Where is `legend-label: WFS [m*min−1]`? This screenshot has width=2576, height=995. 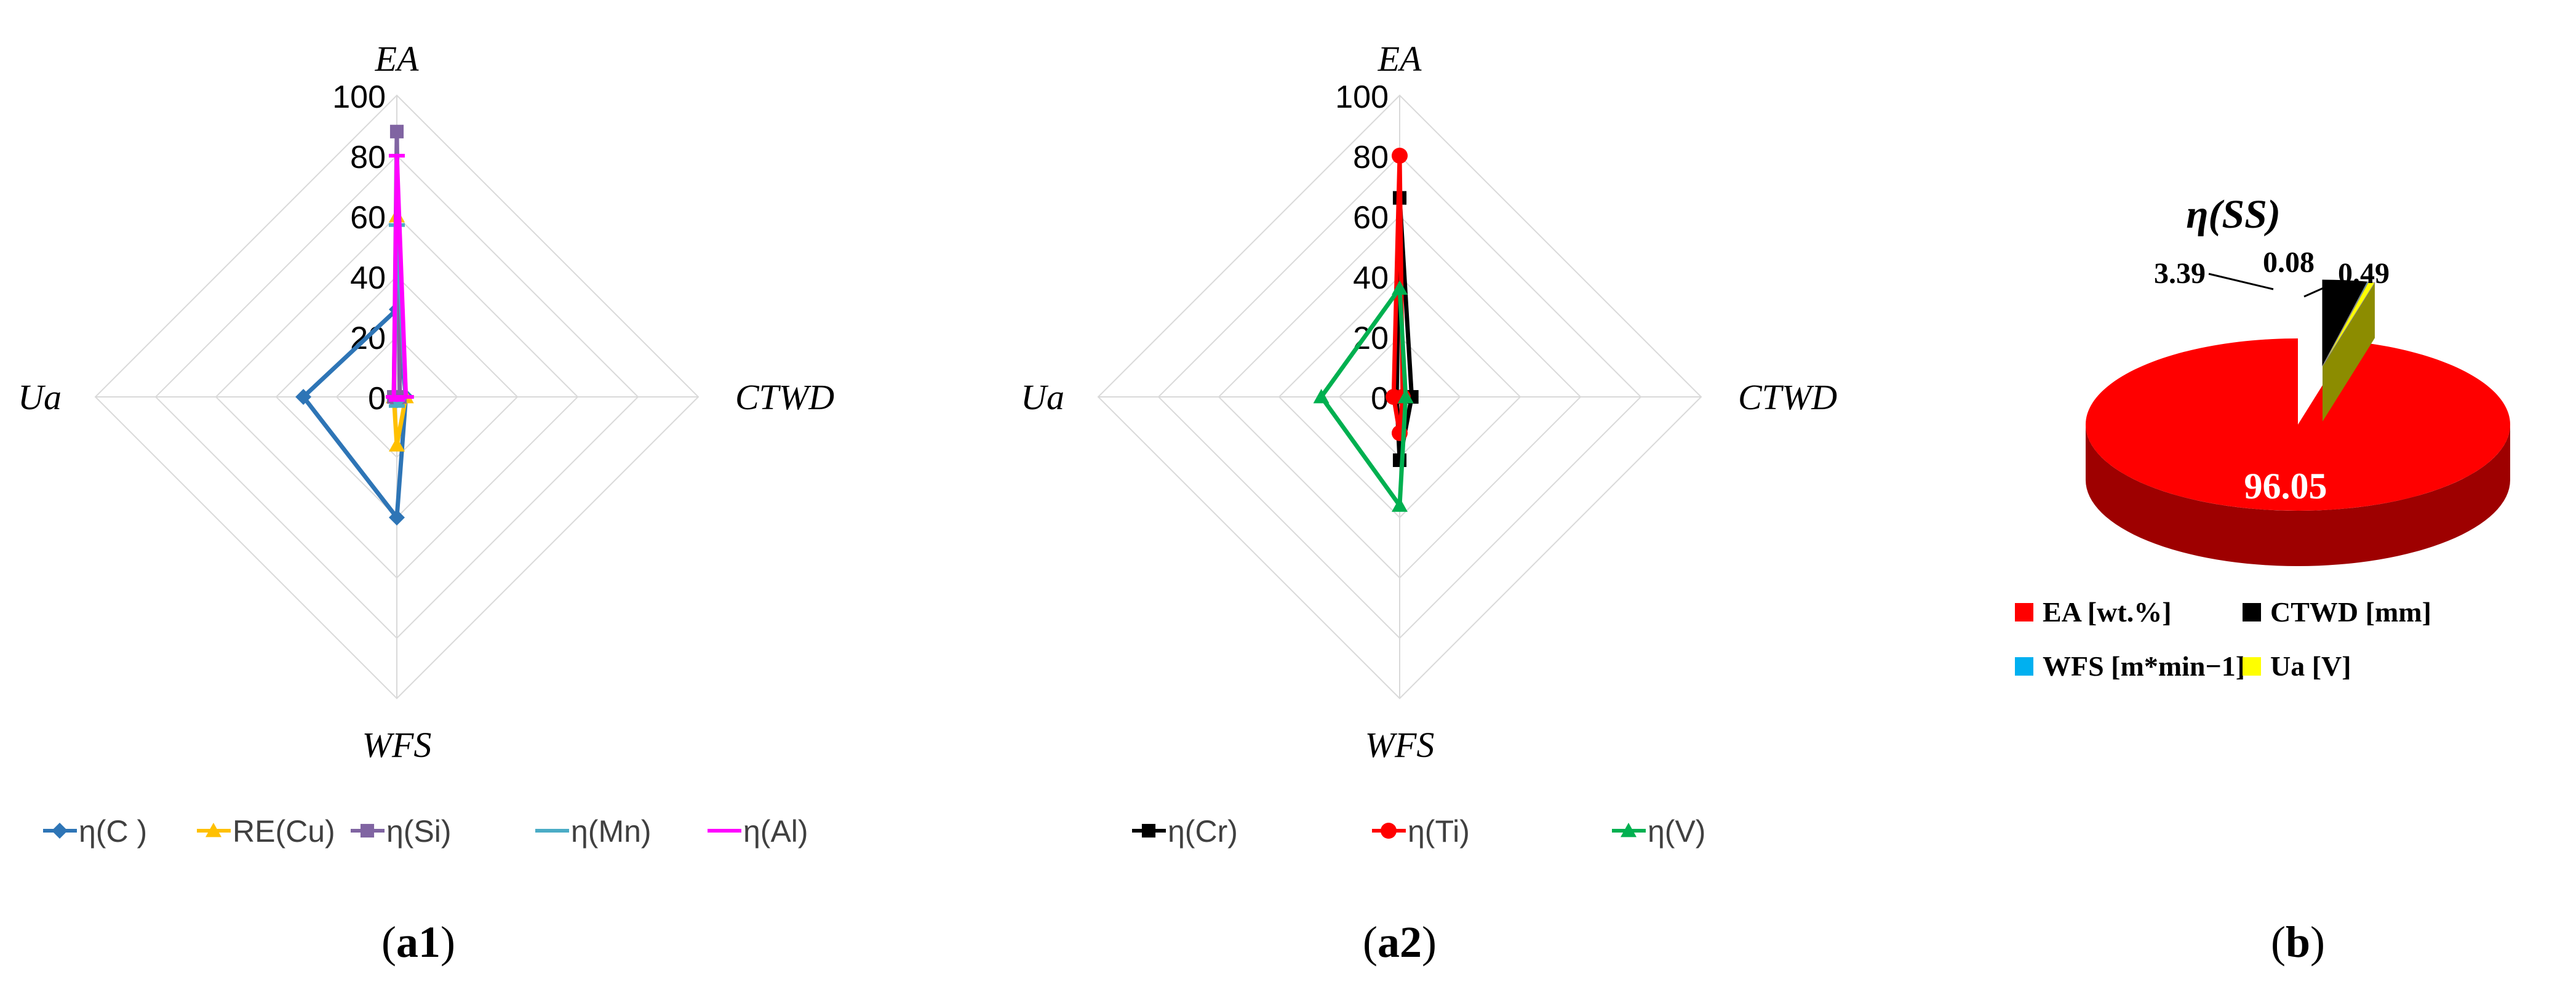
legend-label: WFS [m*min−1] is located at coordinates (2144, 666).